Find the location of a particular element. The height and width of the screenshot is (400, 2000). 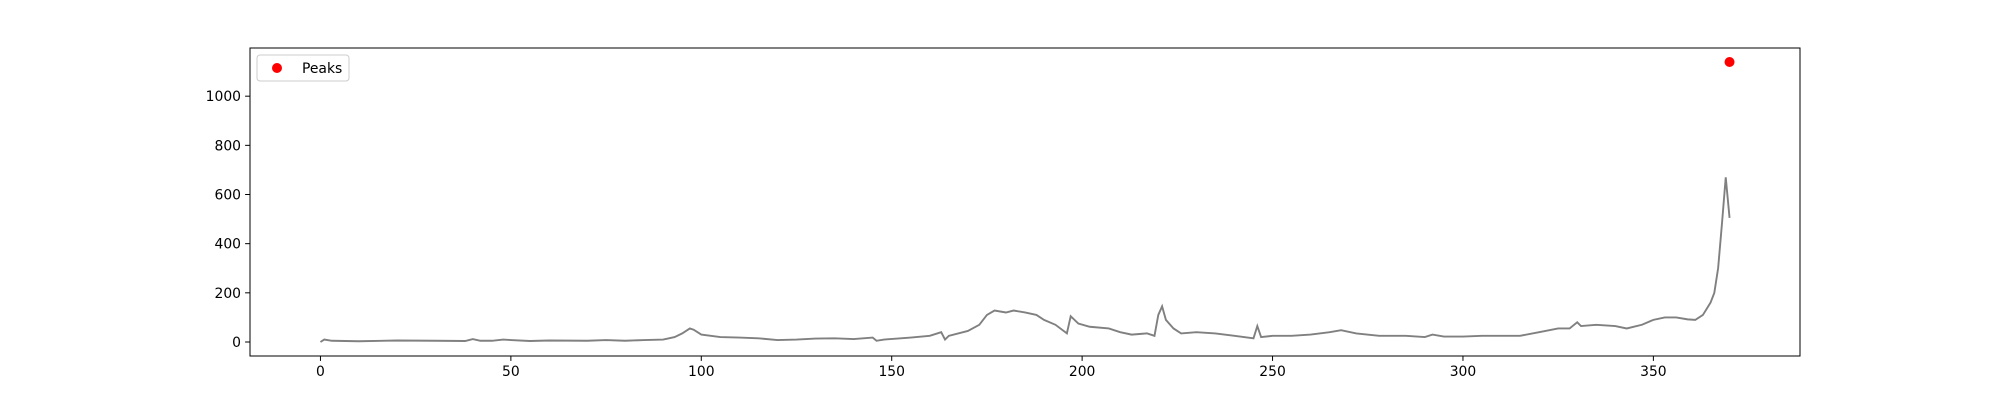

y-tick-label: 400 is located at coordinates (227, 245).